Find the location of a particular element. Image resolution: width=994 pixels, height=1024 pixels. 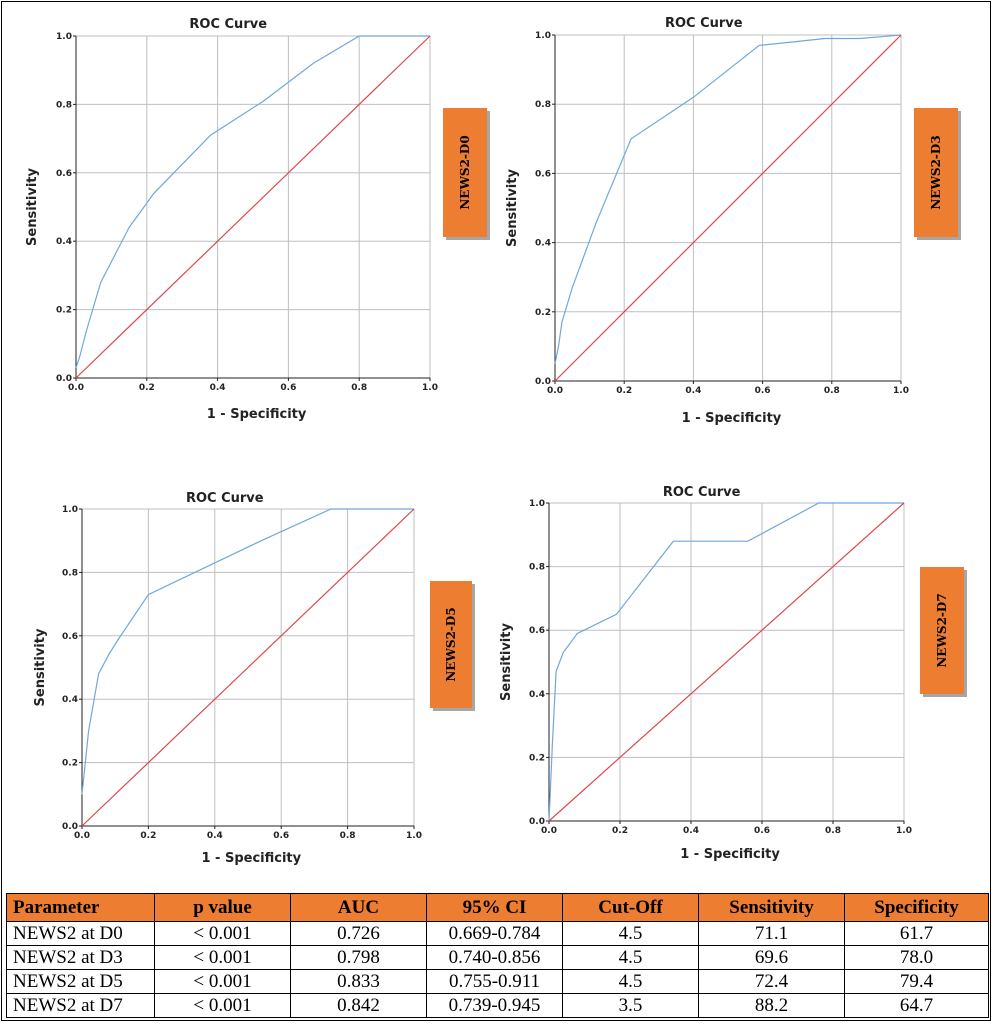

cell-auc: 0.833 is located at coordinates (358, 981).